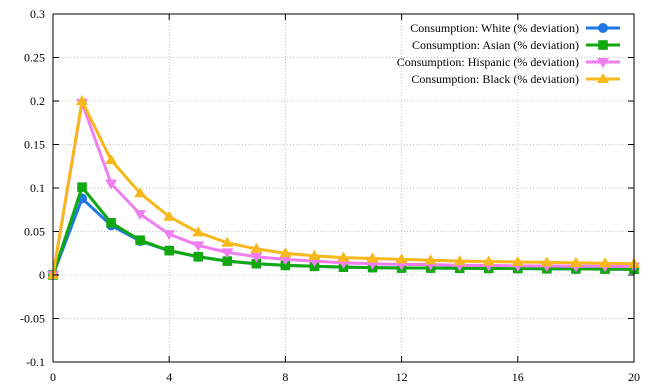  What do you see at coordinates (37, 188) in the screenshot?
I see `y-tick-label: 0.1` at bounding box center [37, 188].